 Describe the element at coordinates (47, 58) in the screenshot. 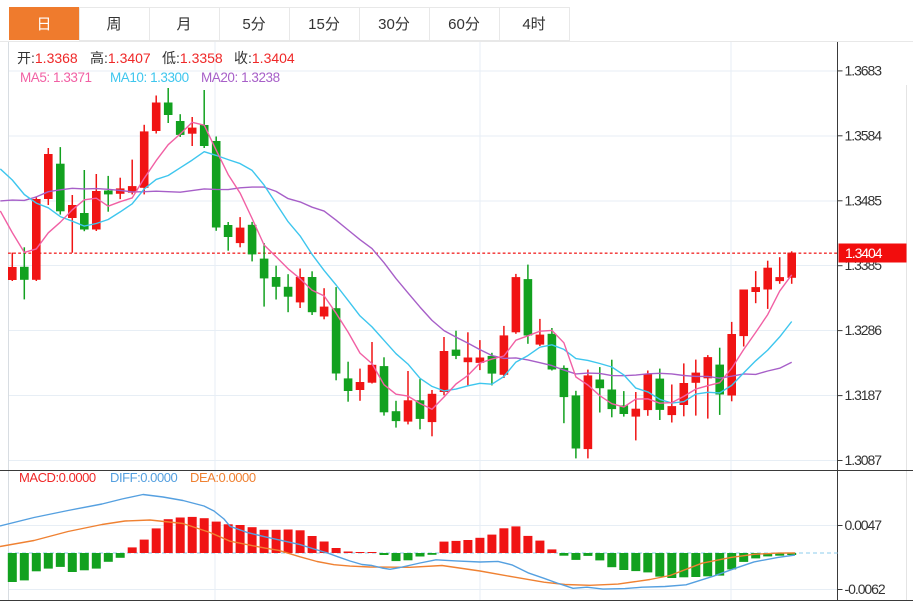

I see `svg-text: 开:1.3368` at that location.